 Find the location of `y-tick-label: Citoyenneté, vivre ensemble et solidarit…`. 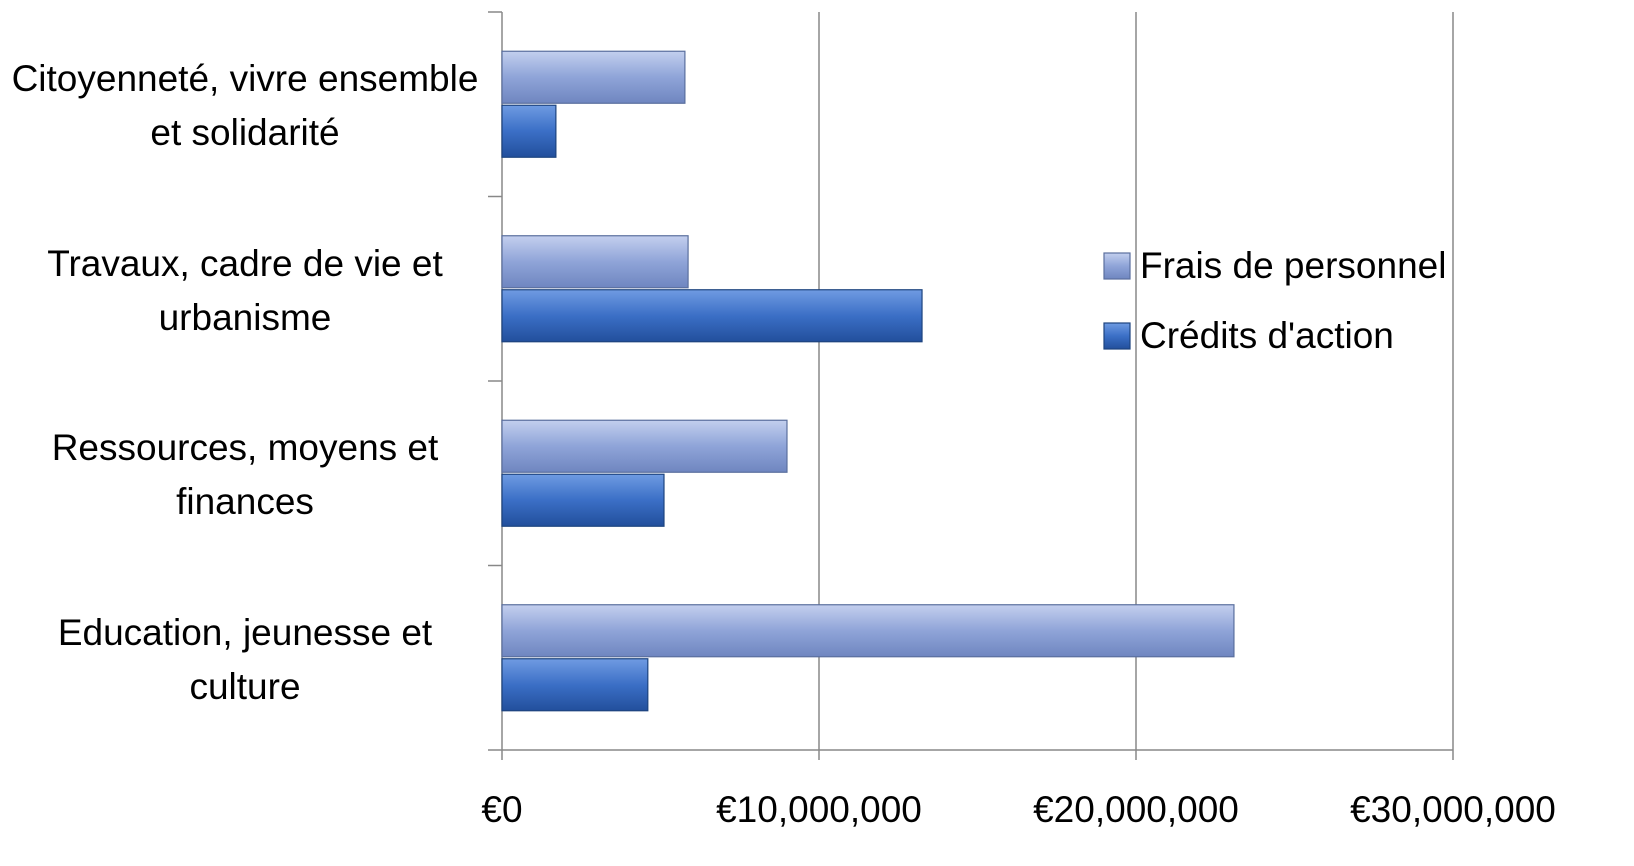

y-tick-label: Citoyenneté, vivre ensemble et solidarit… is located at coordinates (245, 106).